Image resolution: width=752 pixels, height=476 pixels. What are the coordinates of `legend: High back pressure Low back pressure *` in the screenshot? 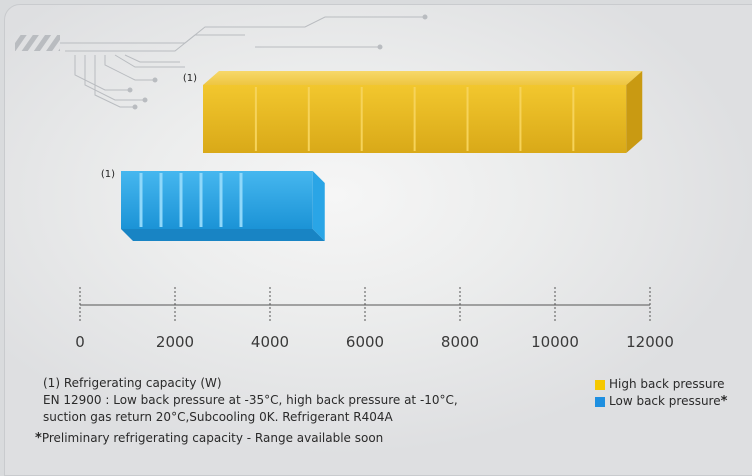 It's located at (661, 393).